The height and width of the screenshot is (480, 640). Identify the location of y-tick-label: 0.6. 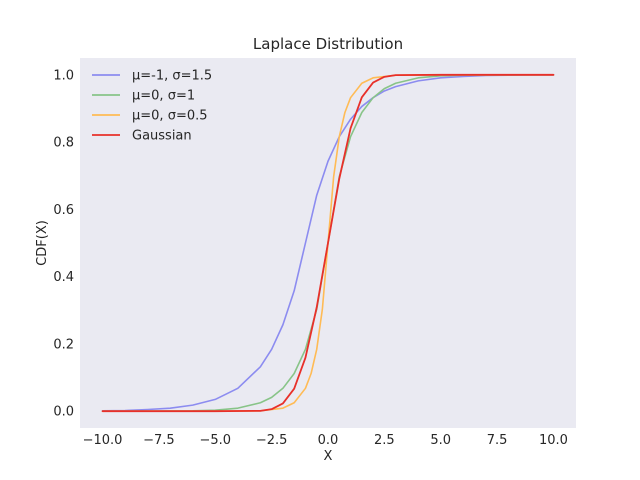
(63, 210).